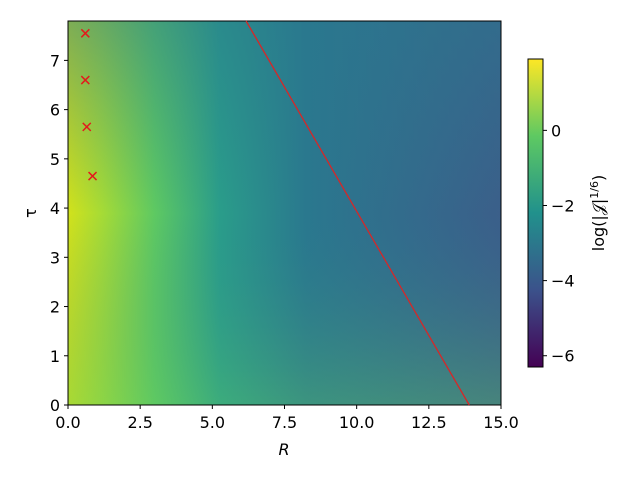  Describe the element at coordinates (357, 422) in the screenshot. I see `x-tick-label: 10.0` at that location.